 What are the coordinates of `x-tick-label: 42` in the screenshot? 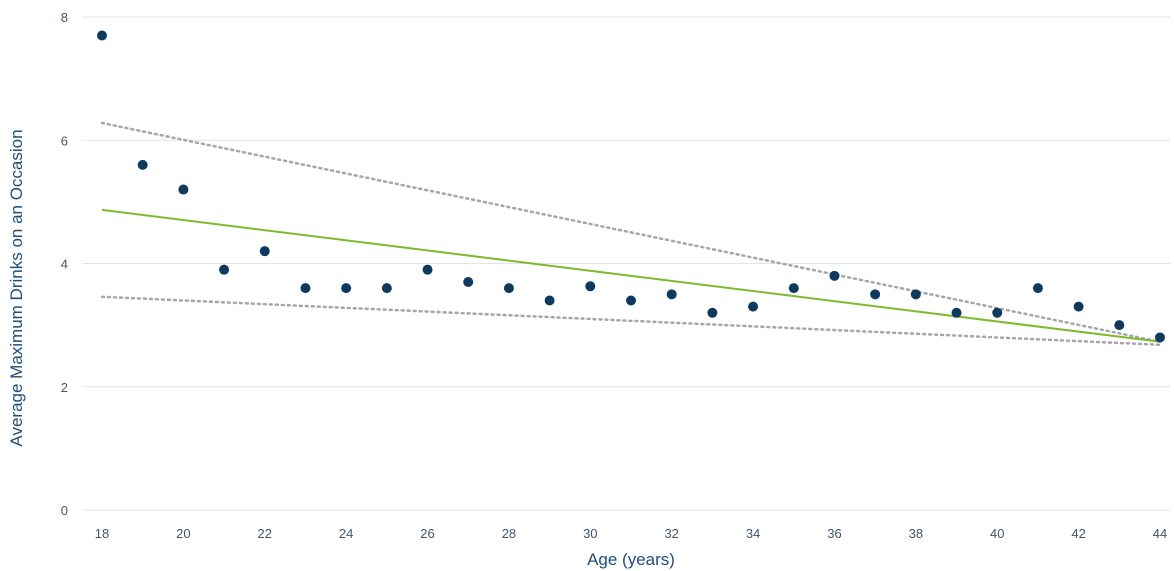 It's located at (1078, 533).